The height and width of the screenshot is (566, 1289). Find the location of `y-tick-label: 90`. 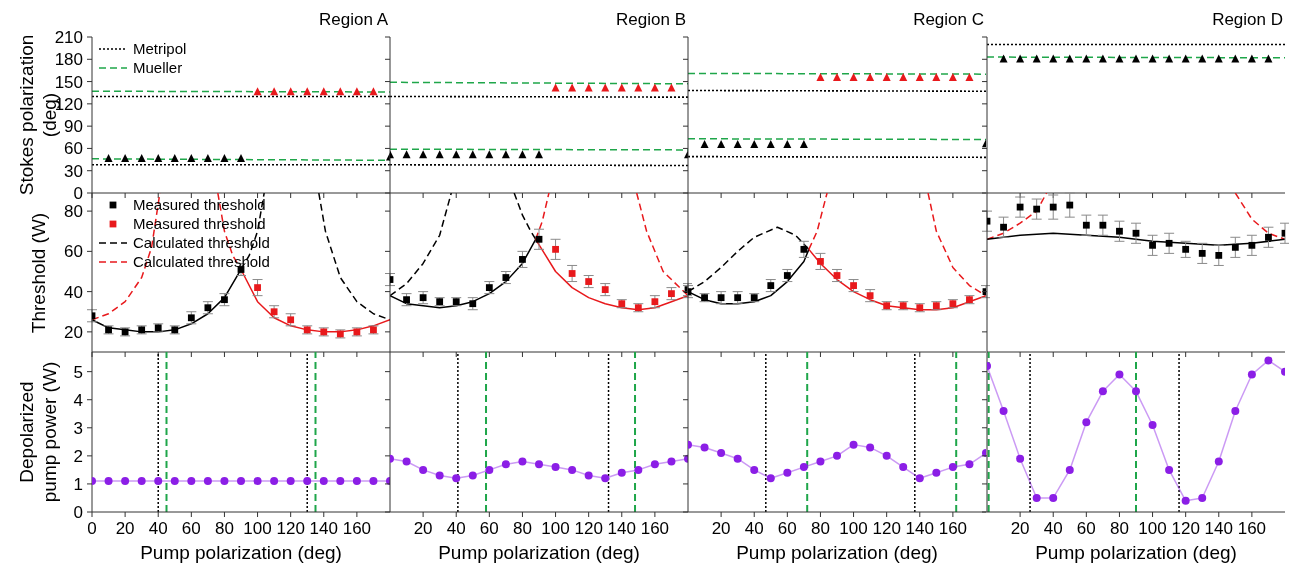

y-tick-label: 90 is located at coordinates (73, 127).